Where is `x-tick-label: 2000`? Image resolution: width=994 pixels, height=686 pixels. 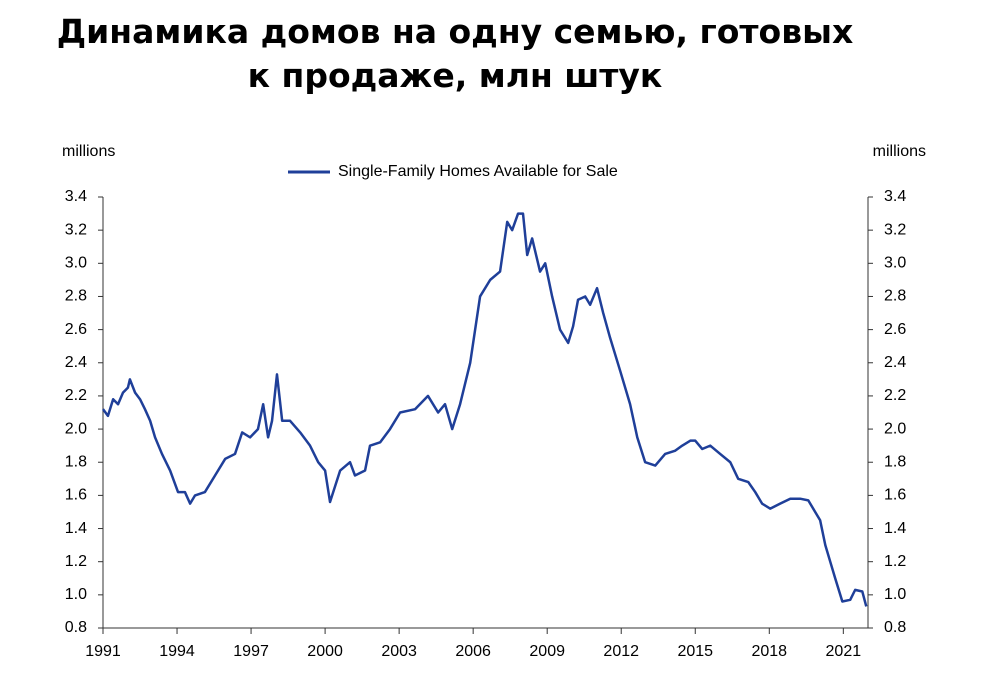 x-tick-label: 2000 is located at coordinates (325, 651).